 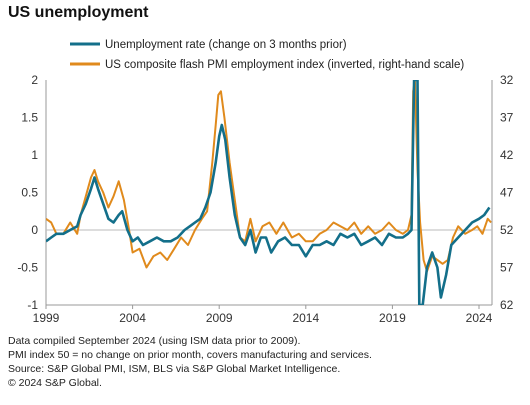 I want to click on left-tick-label: 0.5, so click(x=29, y=193).